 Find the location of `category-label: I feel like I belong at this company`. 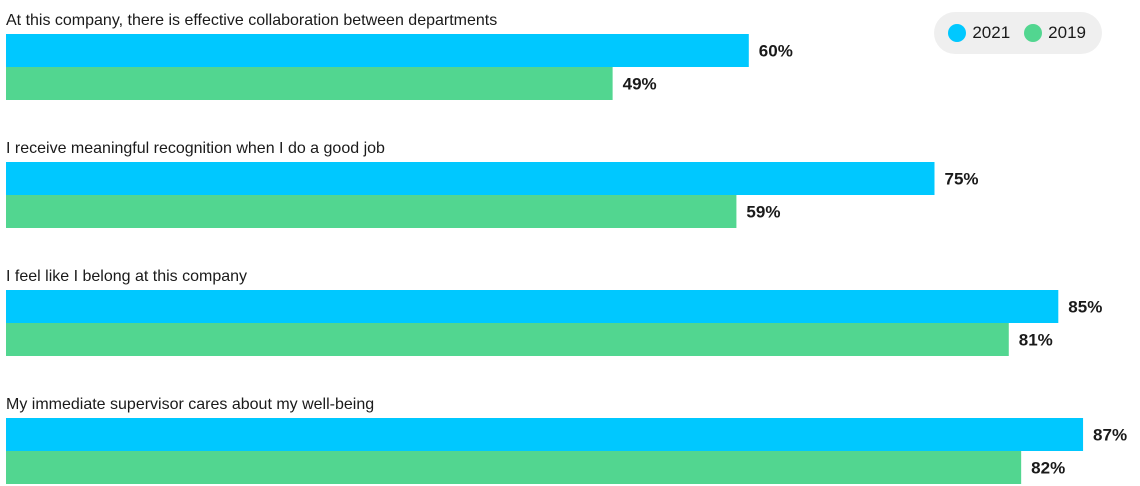

category-label: I feel like I belong at this company is located at coordinates (126, 276).